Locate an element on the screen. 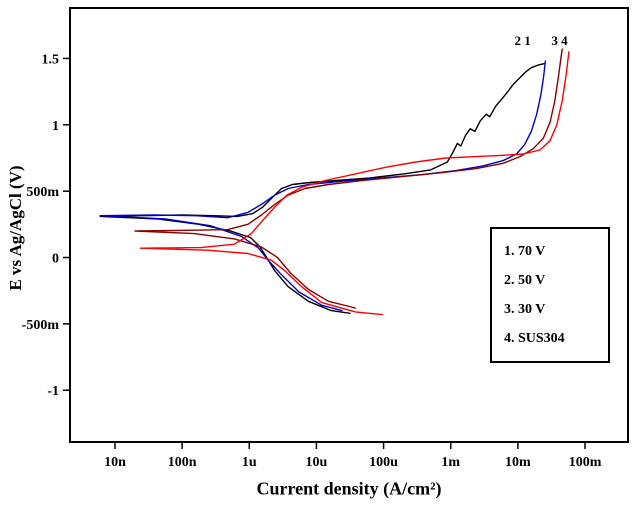  x-tick-label: 10m is located at coordinates (518, 462).